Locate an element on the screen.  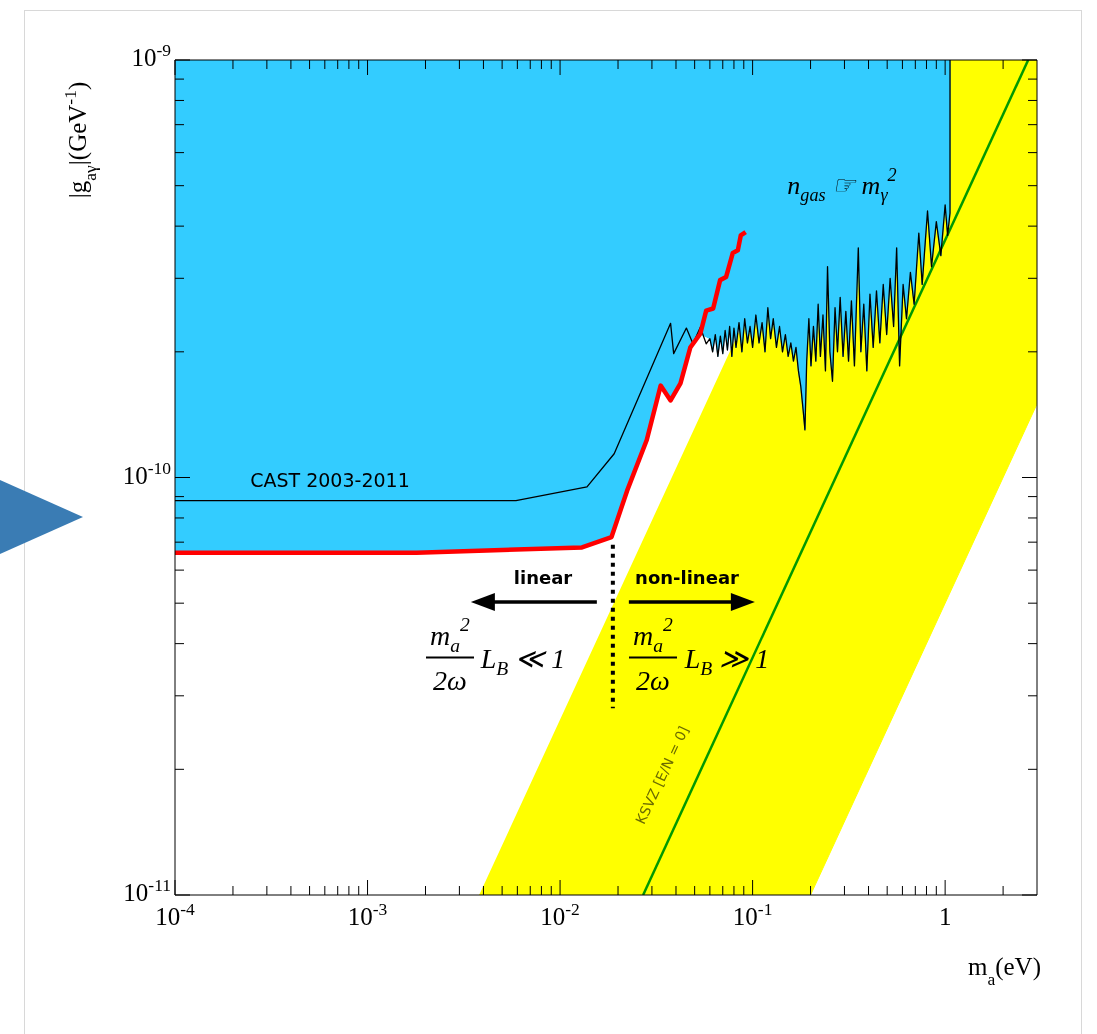
x-axis-title: m$_{a}$(eV) is located at coordinates (1004, 971).